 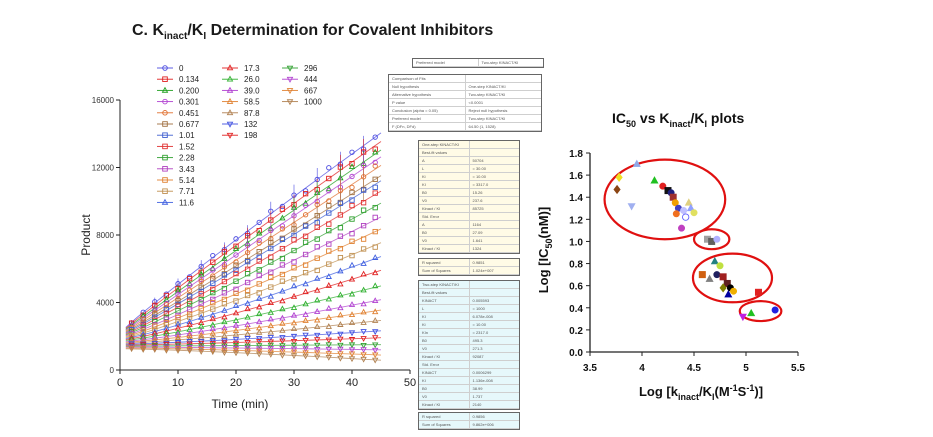 I want to click on table-cell: KINACT, so click(x=429, y=300).